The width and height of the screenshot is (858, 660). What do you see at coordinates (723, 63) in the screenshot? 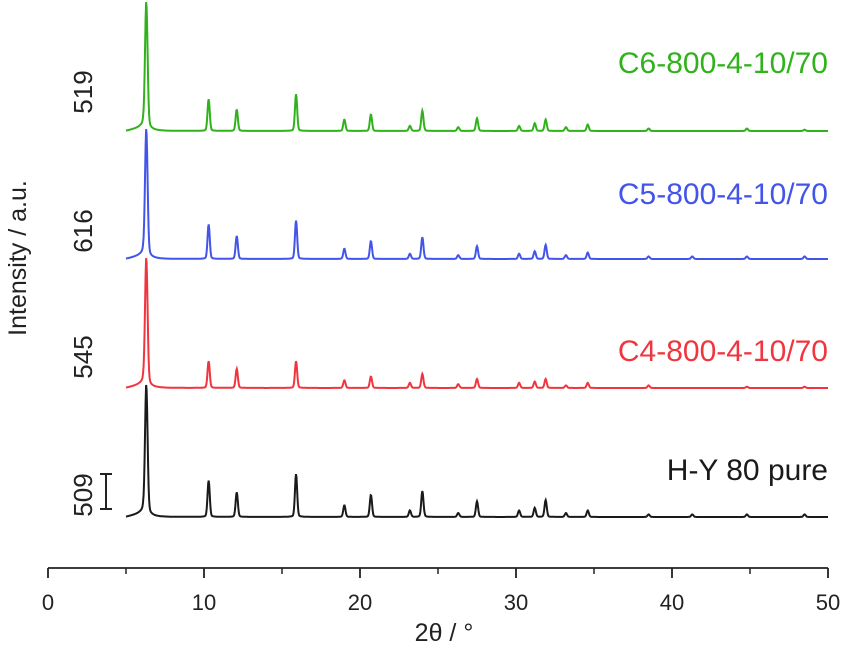
I see `series-name-label: C6-800-4-10/70` at bounding box center [723, 63].